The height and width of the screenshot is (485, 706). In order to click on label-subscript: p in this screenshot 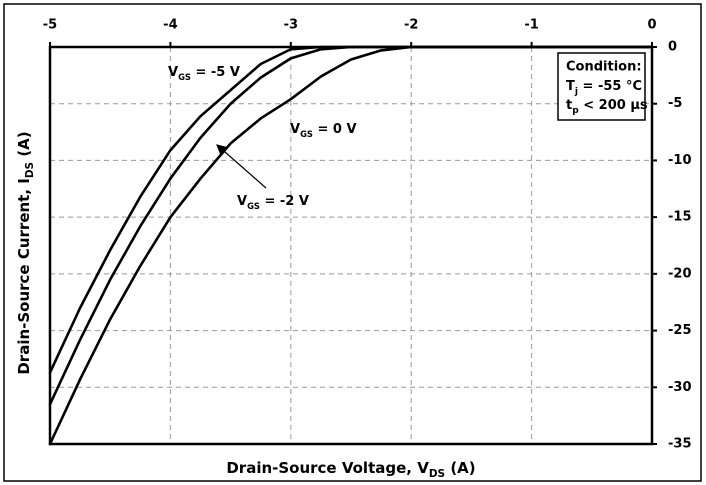, I will do `click(575, 111)`.